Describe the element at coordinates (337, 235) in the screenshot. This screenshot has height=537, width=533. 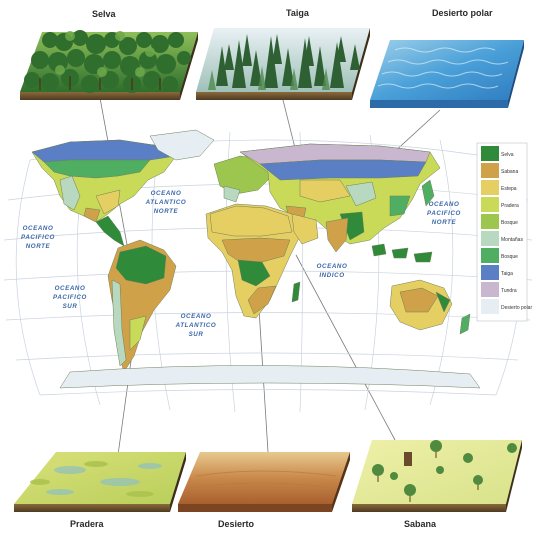
I see `india` at that location.